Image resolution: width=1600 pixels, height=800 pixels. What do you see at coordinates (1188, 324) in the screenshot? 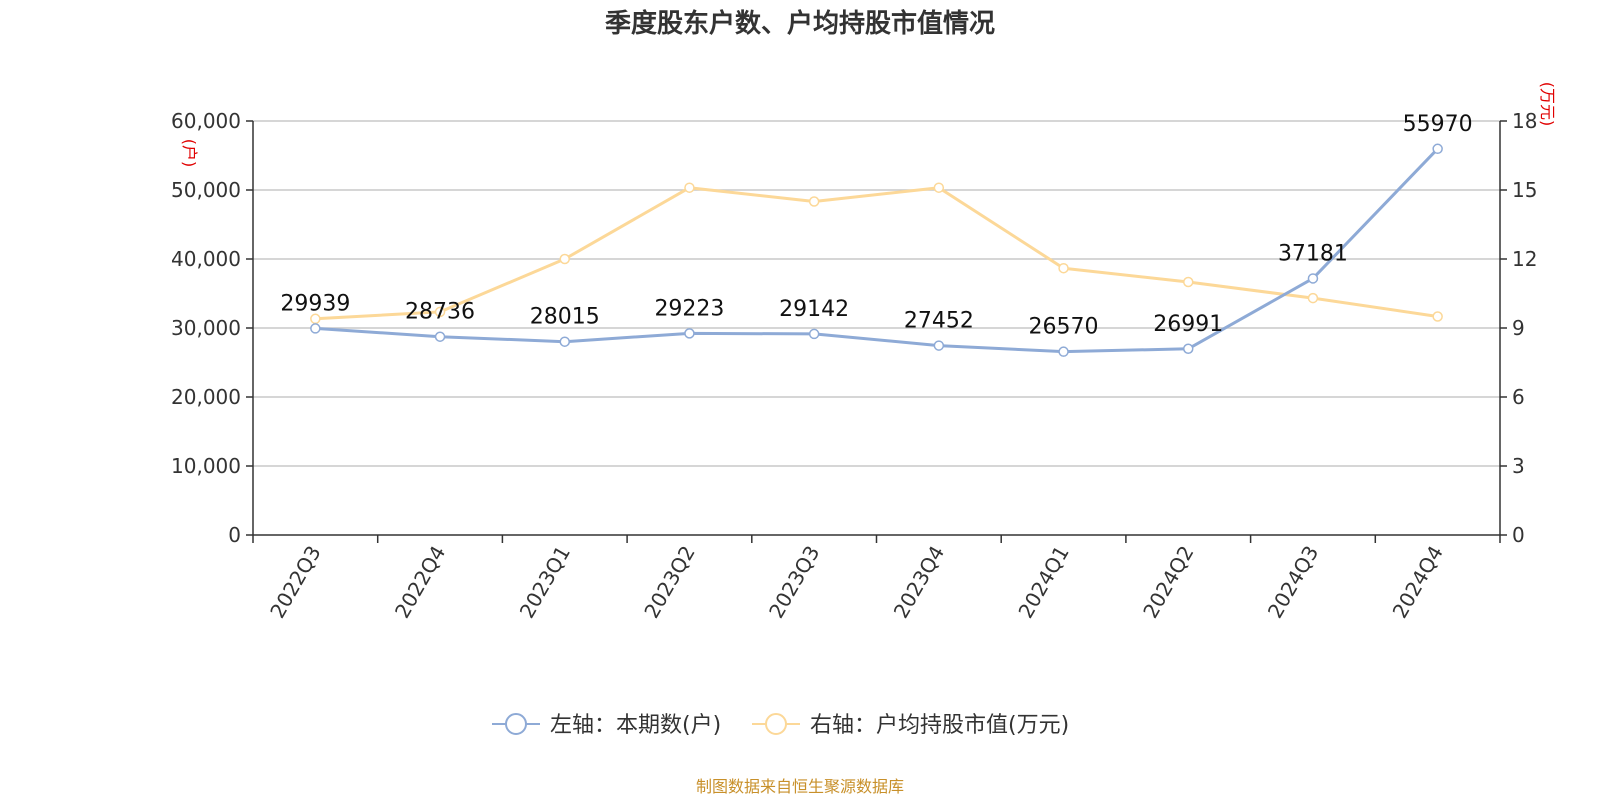
I see `data-label: 26991` at bounding box center [1188, 324].